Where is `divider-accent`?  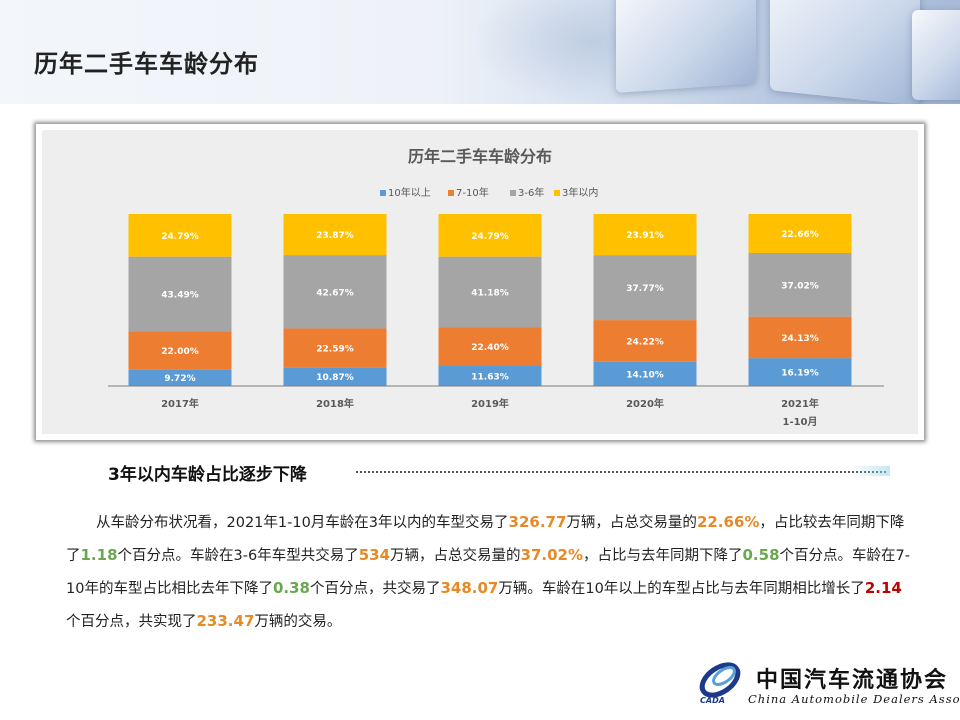
divider-accent is located at coordinates (870, 471).